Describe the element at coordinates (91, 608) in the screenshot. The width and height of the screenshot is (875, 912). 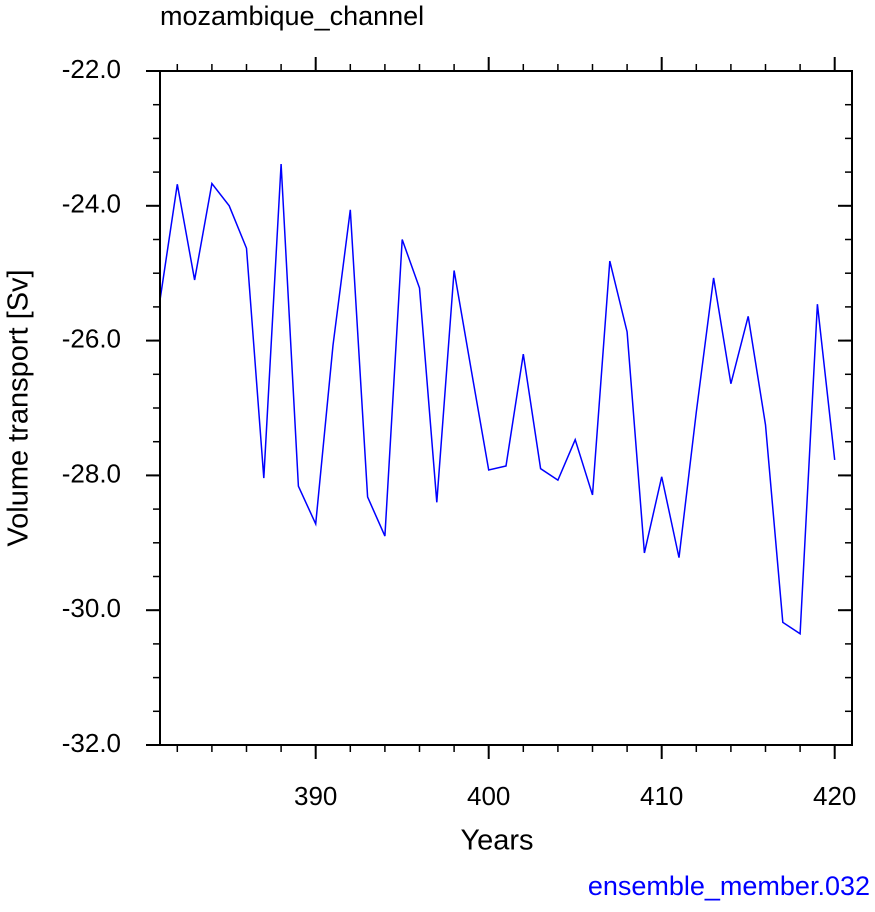
I see `y-tick-label: -30.0` at that location.